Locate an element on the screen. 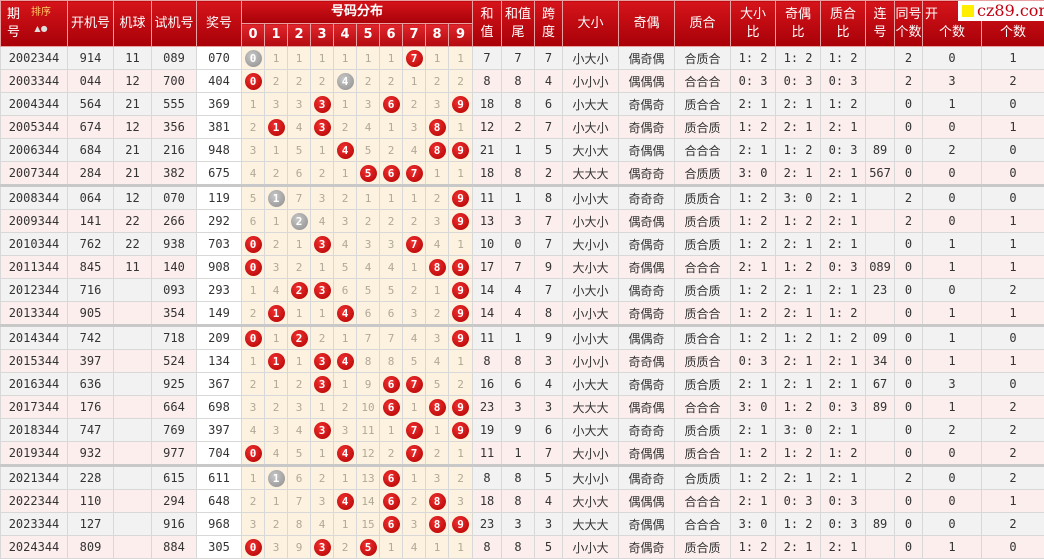 This screenshot has height=559, width=1044. sort-arrows-icon: ▲● is located at coordinates (41, 28).